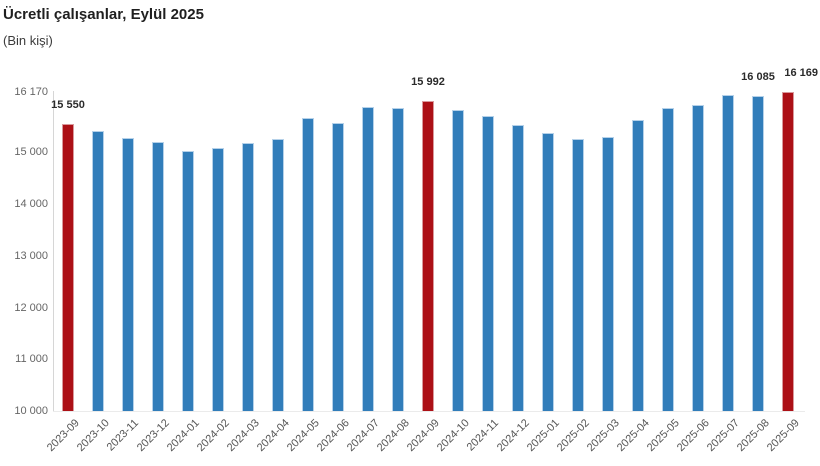 The image size is (820, 466). Describe the element at coordinates (93, 436) in the screenshot. I see `x-axis-label: 2023-10` at that location.